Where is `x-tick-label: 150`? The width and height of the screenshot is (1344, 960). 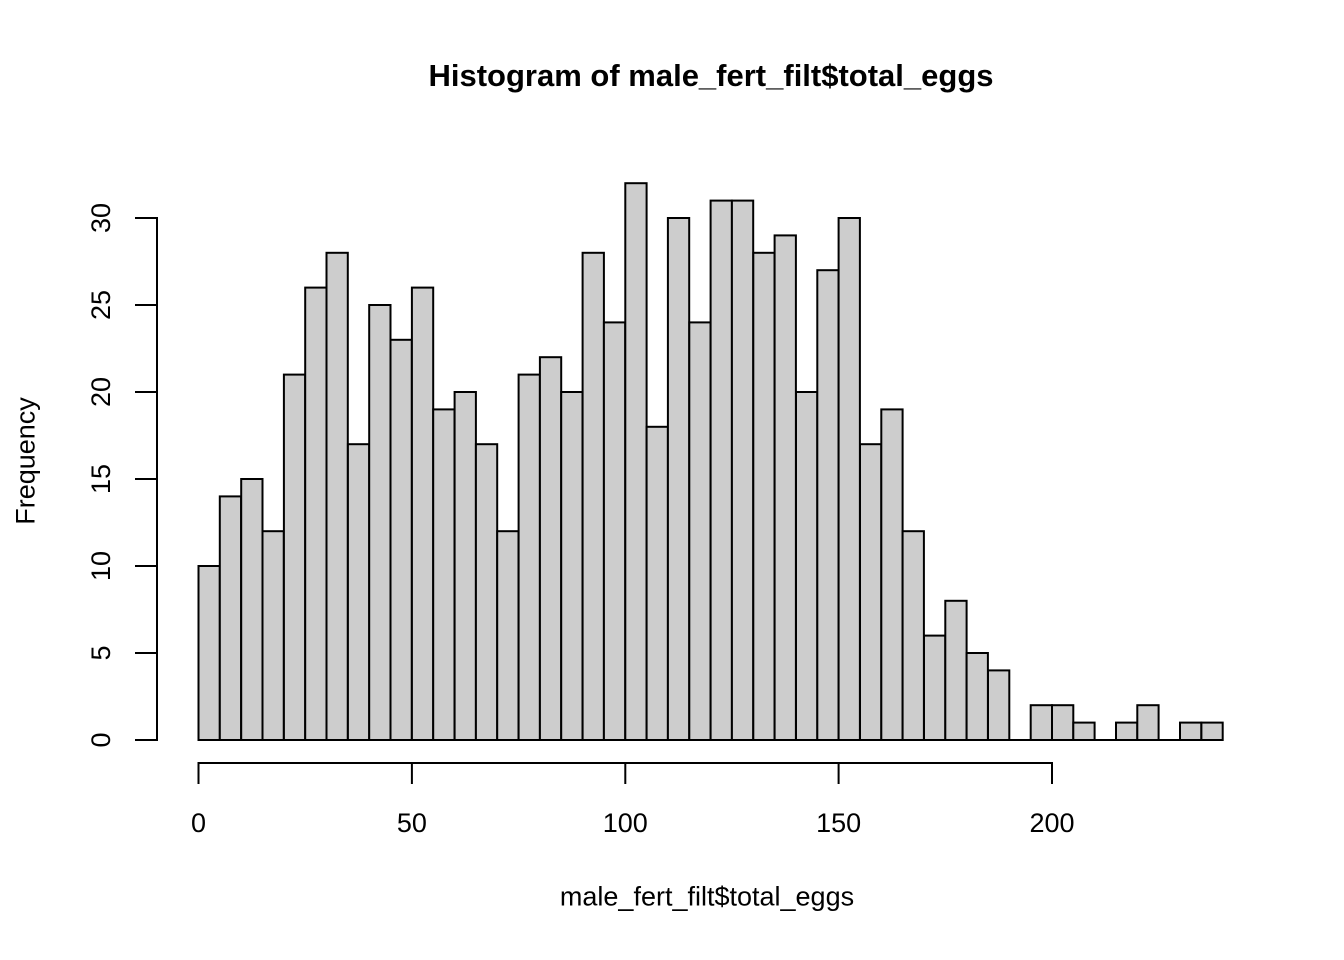 x-tick-label: 150 is located at coordinates (838, 823).